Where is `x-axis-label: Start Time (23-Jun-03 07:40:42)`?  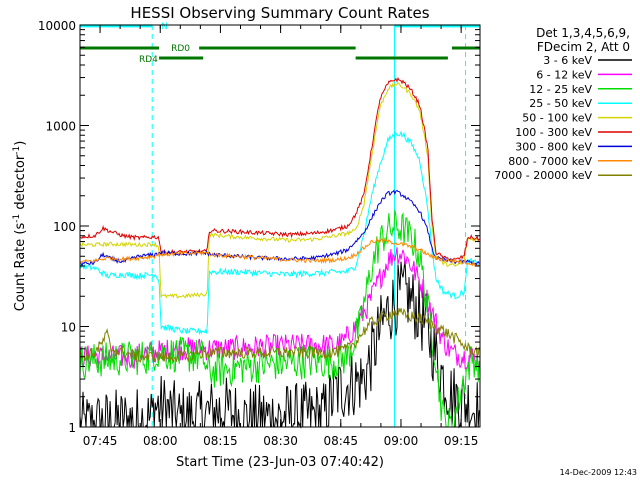 x-axis-label: Start Time (23-Jun-03 07:40:42) is located at coordinates (280, 462).